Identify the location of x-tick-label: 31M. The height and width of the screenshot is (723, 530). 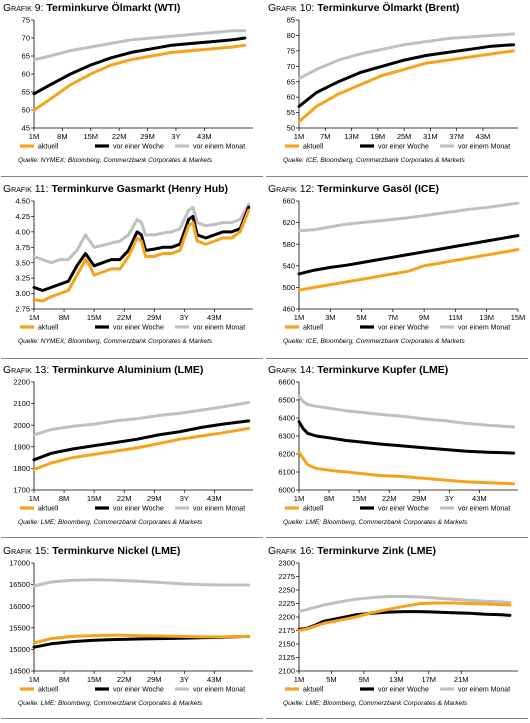
(430, 136).